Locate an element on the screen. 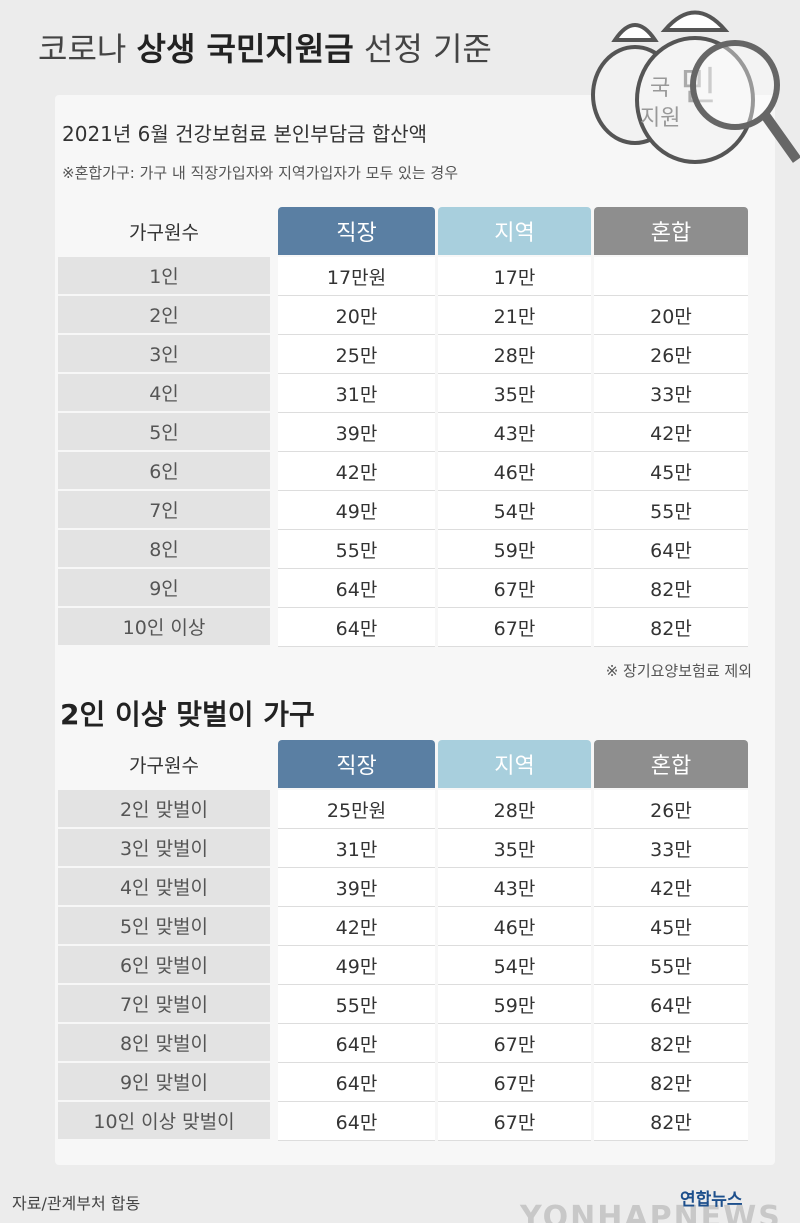  cell: 25만원 is located at coordinates (356, 809).